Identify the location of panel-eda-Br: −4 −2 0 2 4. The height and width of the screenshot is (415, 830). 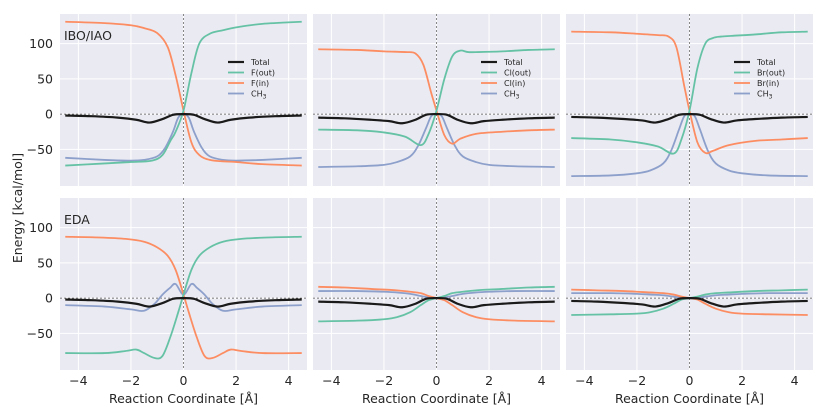
(689, 293).